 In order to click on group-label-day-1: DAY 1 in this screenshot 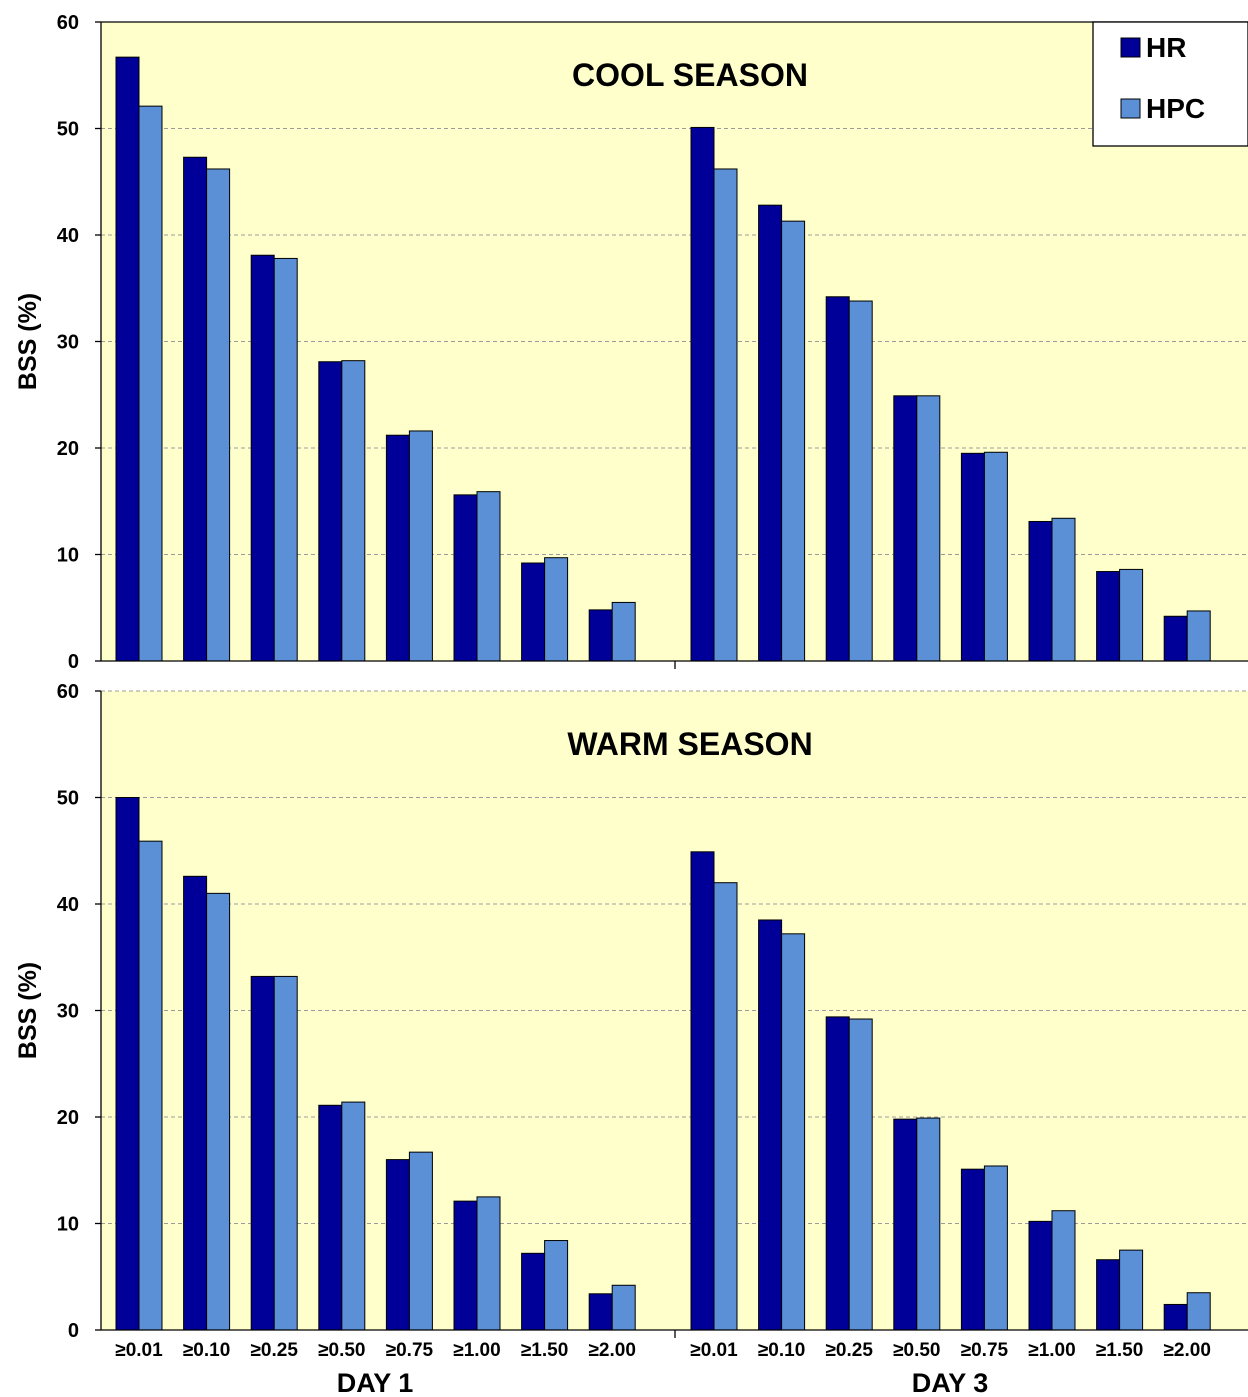, I will do `click(375, 1382)`.